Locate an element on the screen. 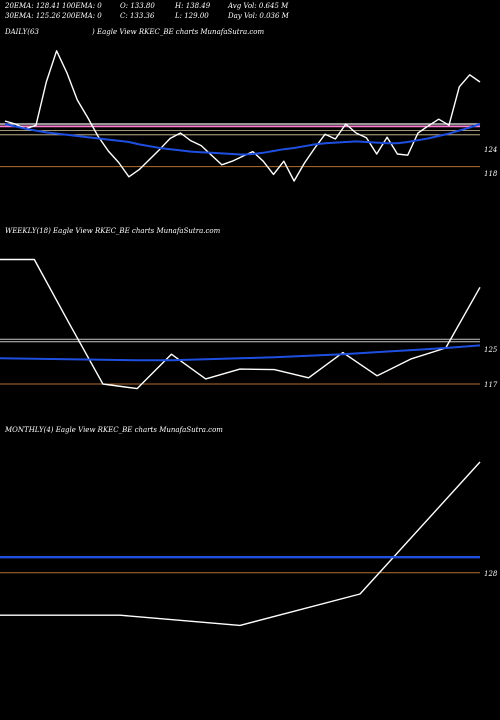 The width and height of the screenshot is (500, 720). header-avgvol: Avg Vol: 0.645 M is located at coordinates (258, 6).